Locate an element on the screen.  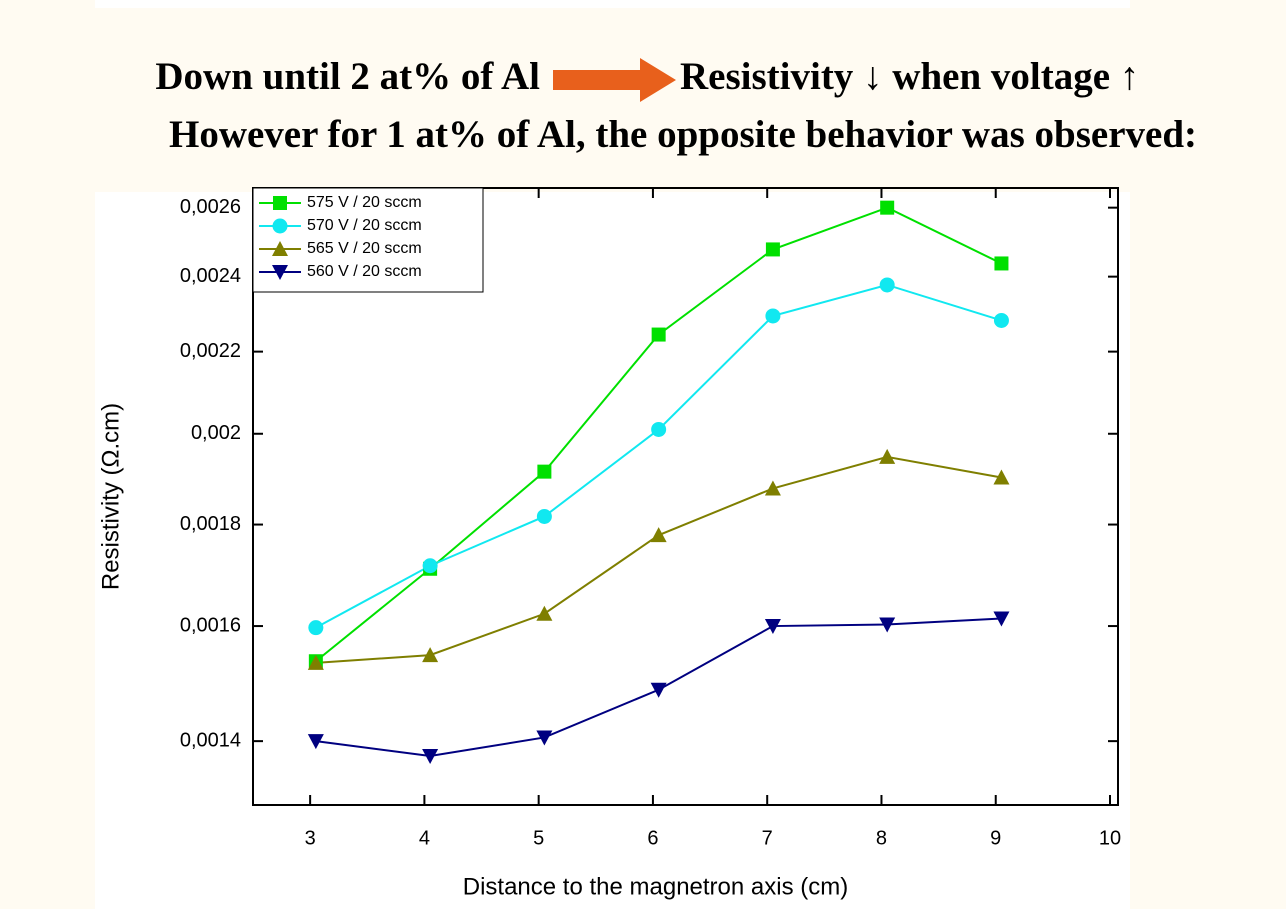
legend-label: 565 V / 20 sccm is located at coordinates (364, 248).